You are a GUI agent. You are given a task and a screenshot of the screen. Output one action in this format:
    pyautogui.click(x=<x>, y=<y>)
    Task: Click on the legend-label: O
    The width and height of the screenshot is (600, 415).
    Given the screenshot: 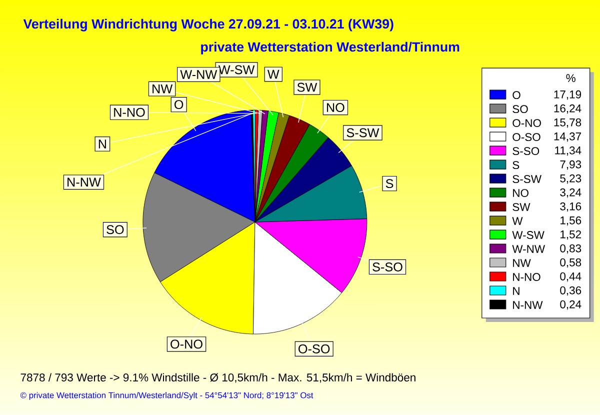 What is the action you would take?
    pyautogui.click(x=516, y=95)
    